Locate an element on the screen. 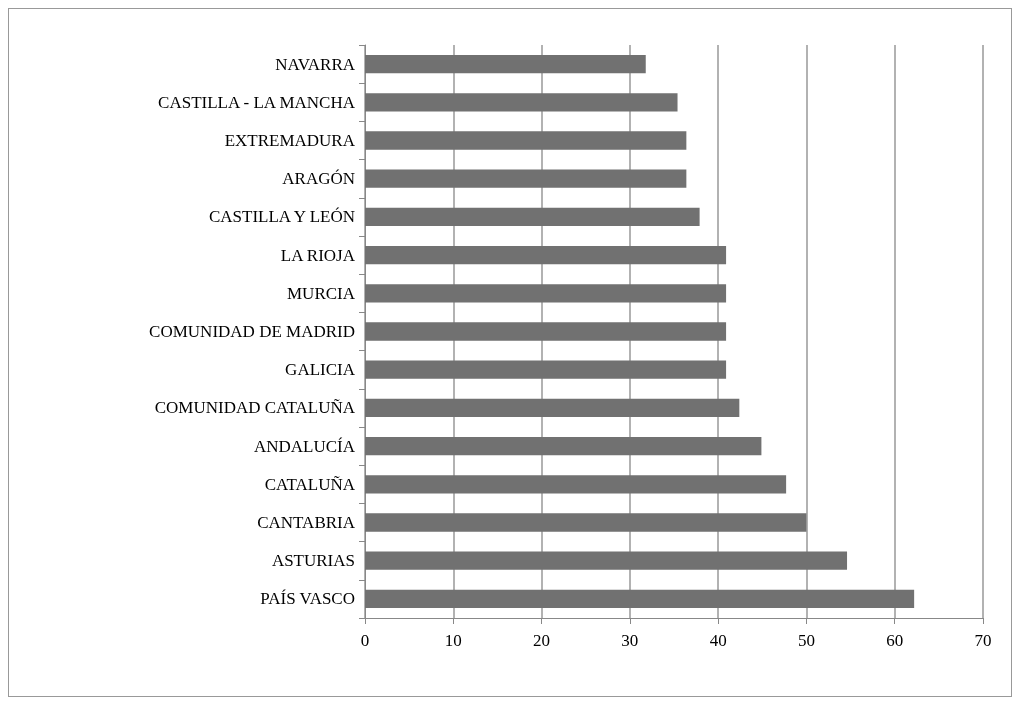 The image size is (1022, 707). y-tick-label: ARAGÓN is located at coordinates (318, 179).